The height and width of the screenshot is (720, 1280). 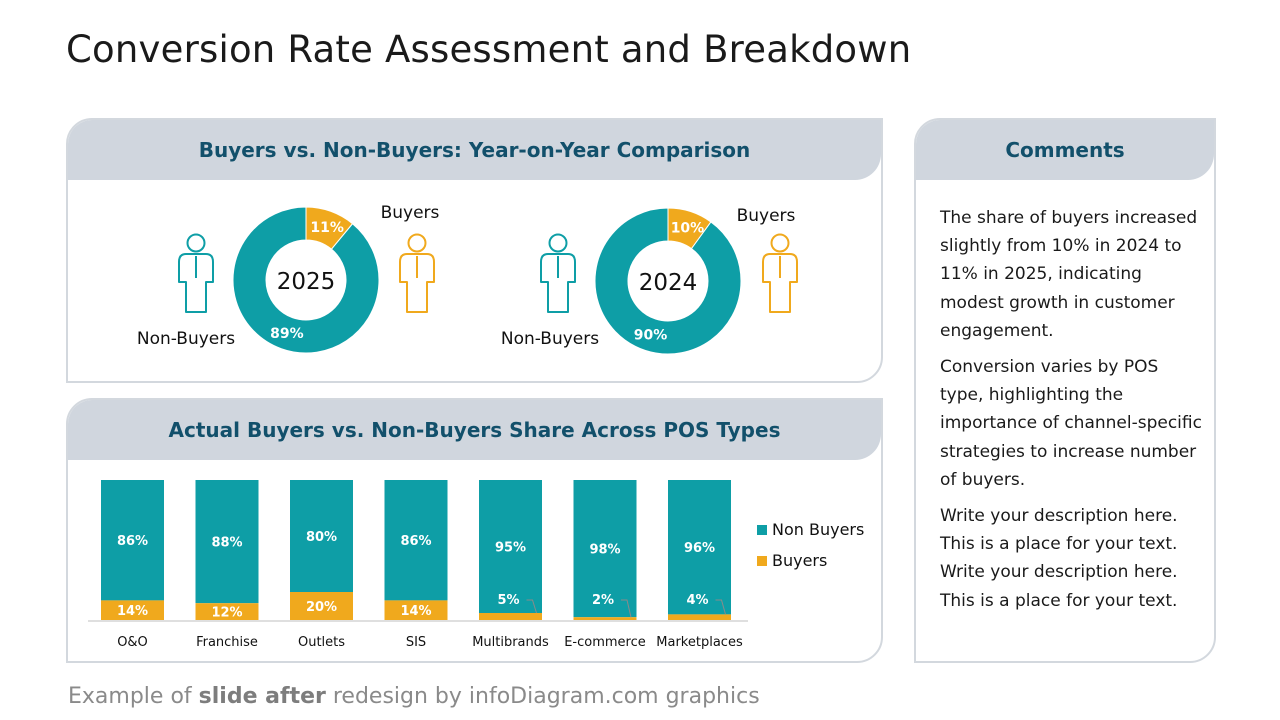 I want to click on page-title: Conversion Rate Assessment and Breakdown, so click(x=489, y=49).